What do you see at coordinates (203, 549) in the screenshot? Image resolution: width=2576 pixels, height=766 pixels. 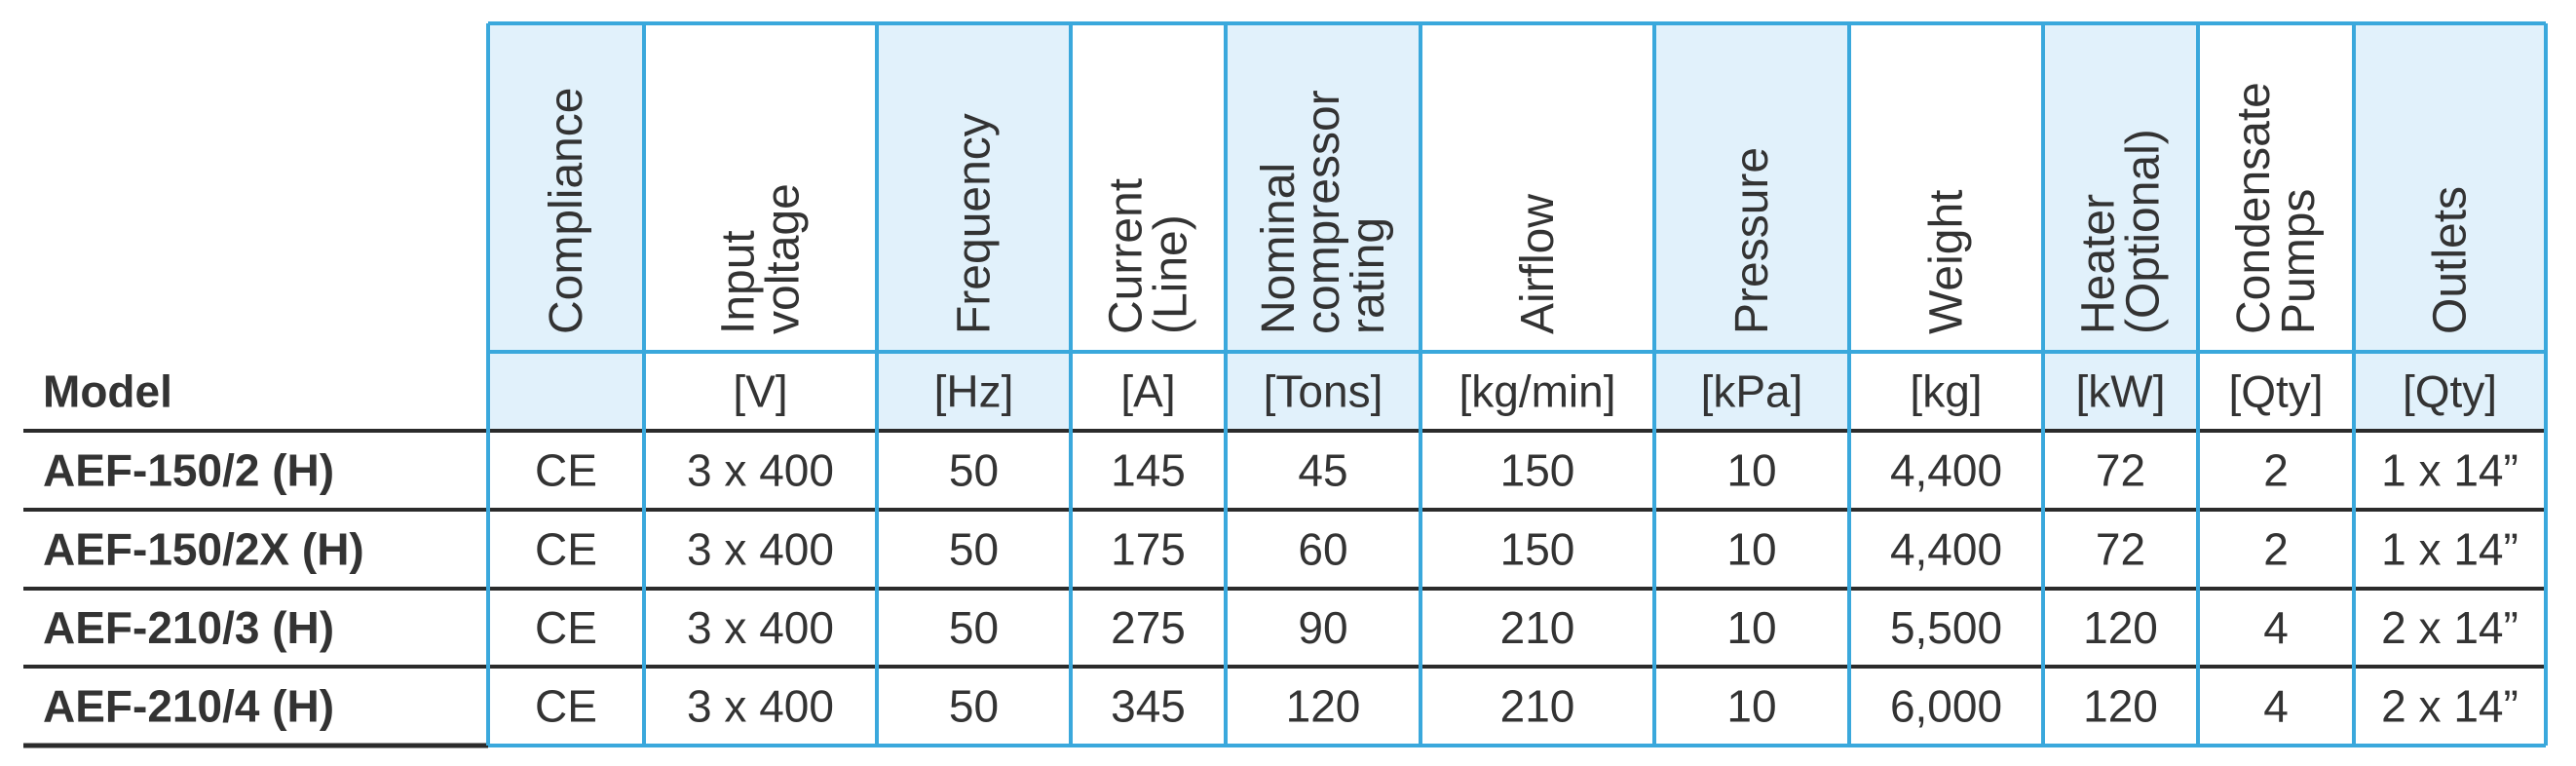 I see `model-name: AEF-150/2X (H)` at bounding box center [203, 549].